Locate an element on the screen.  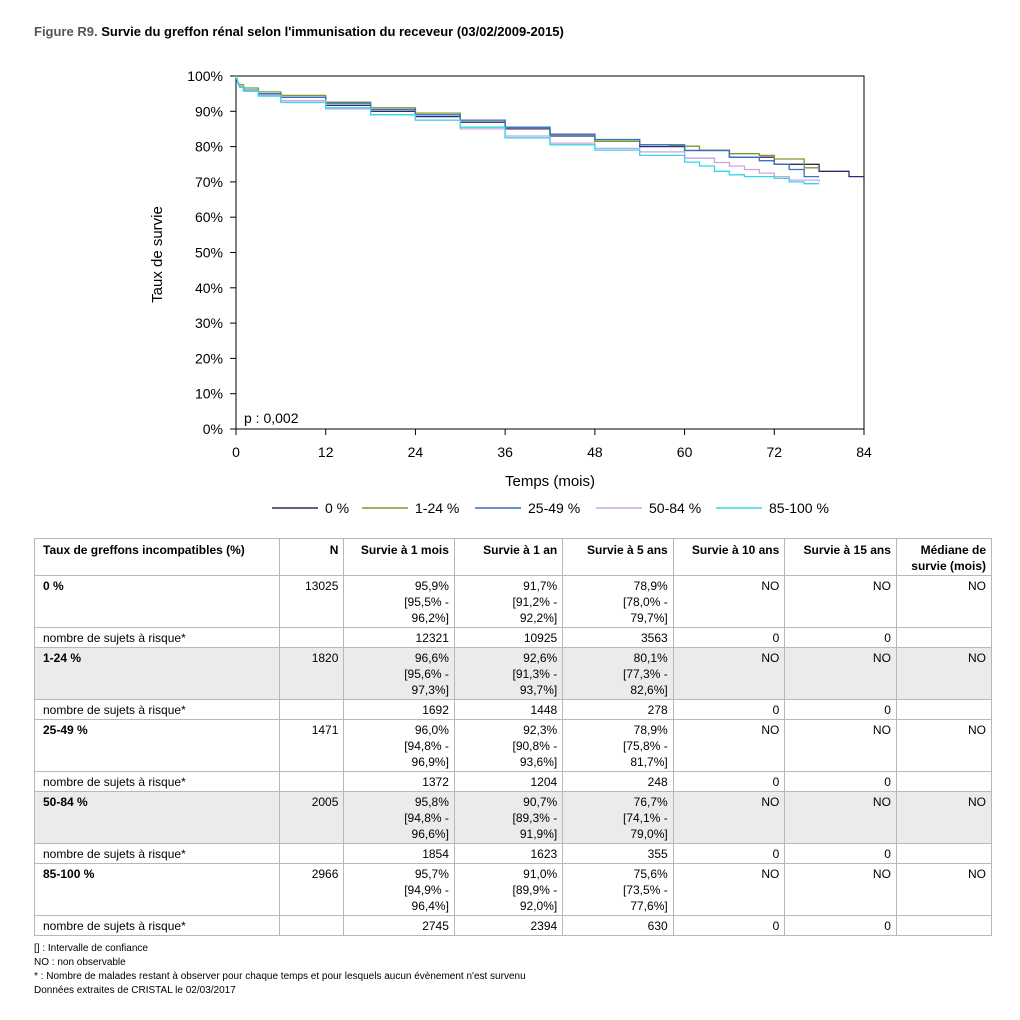
risk-count: 355 is located at coordinates (618, 853).